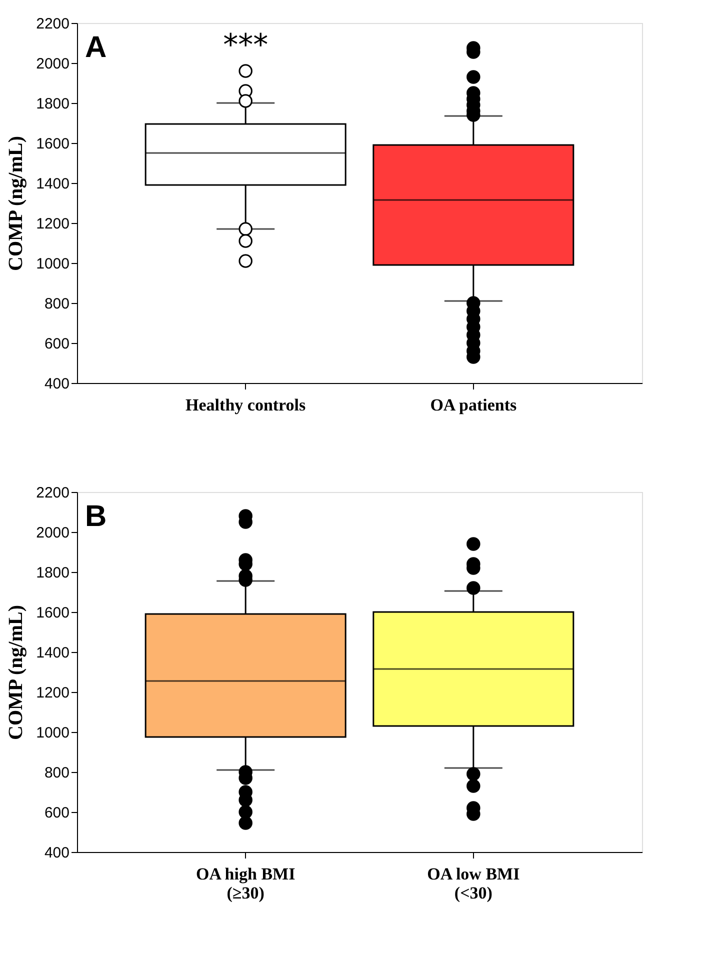 This screenshot has height=953, width=717. Describe the element at coordinates (246, 405) in the screenshot. I see `x-tick-label: Healthy controls` at that location.